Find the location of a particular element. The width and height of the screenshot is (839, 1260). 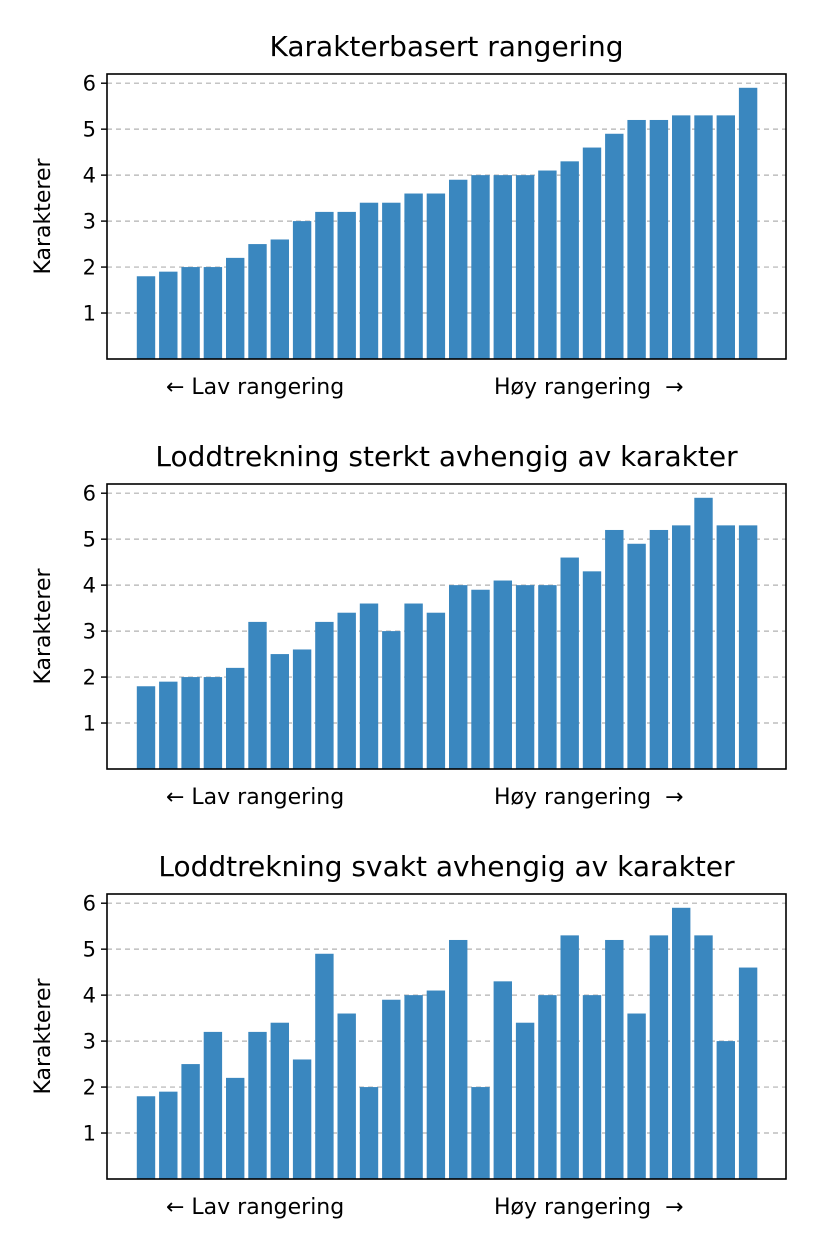

chart-title: Karakterbasert rangering is located at coordinates (447, 46).